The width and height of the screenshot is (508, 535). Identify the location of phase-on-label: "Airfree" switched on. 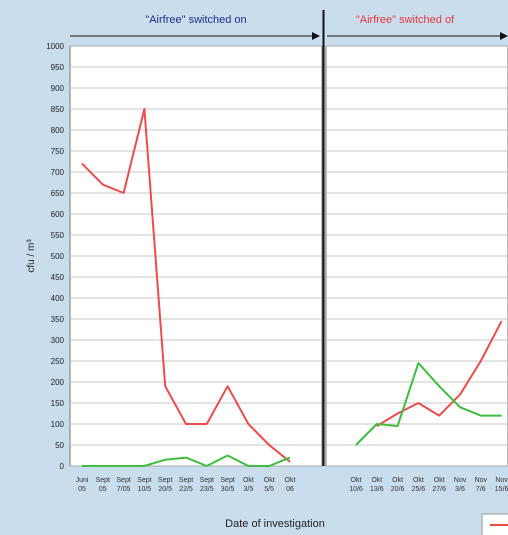
(195, 20).